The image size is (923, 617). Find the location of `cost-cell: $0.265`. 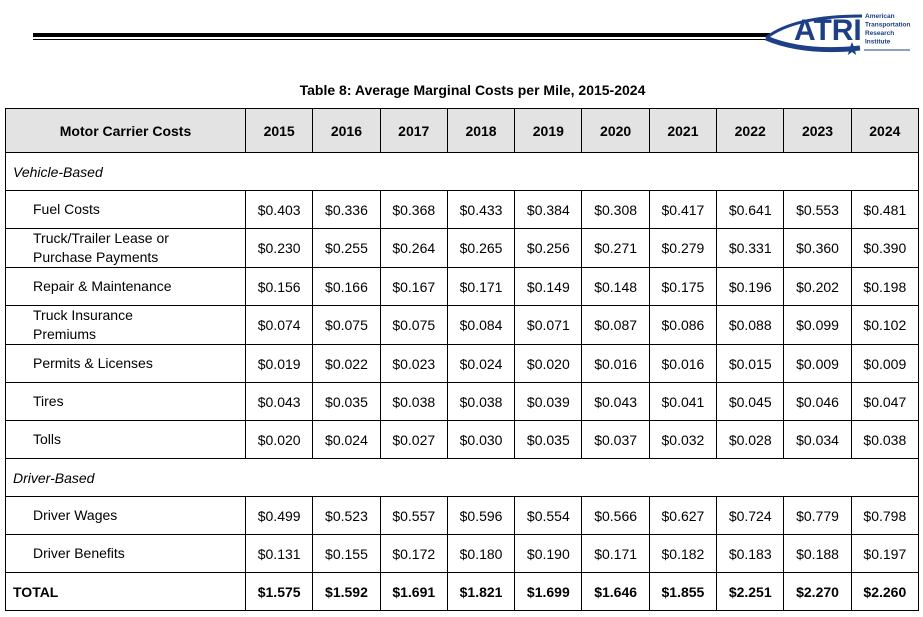

cost-cell: $0.265 is located at coordinates (481, 248).